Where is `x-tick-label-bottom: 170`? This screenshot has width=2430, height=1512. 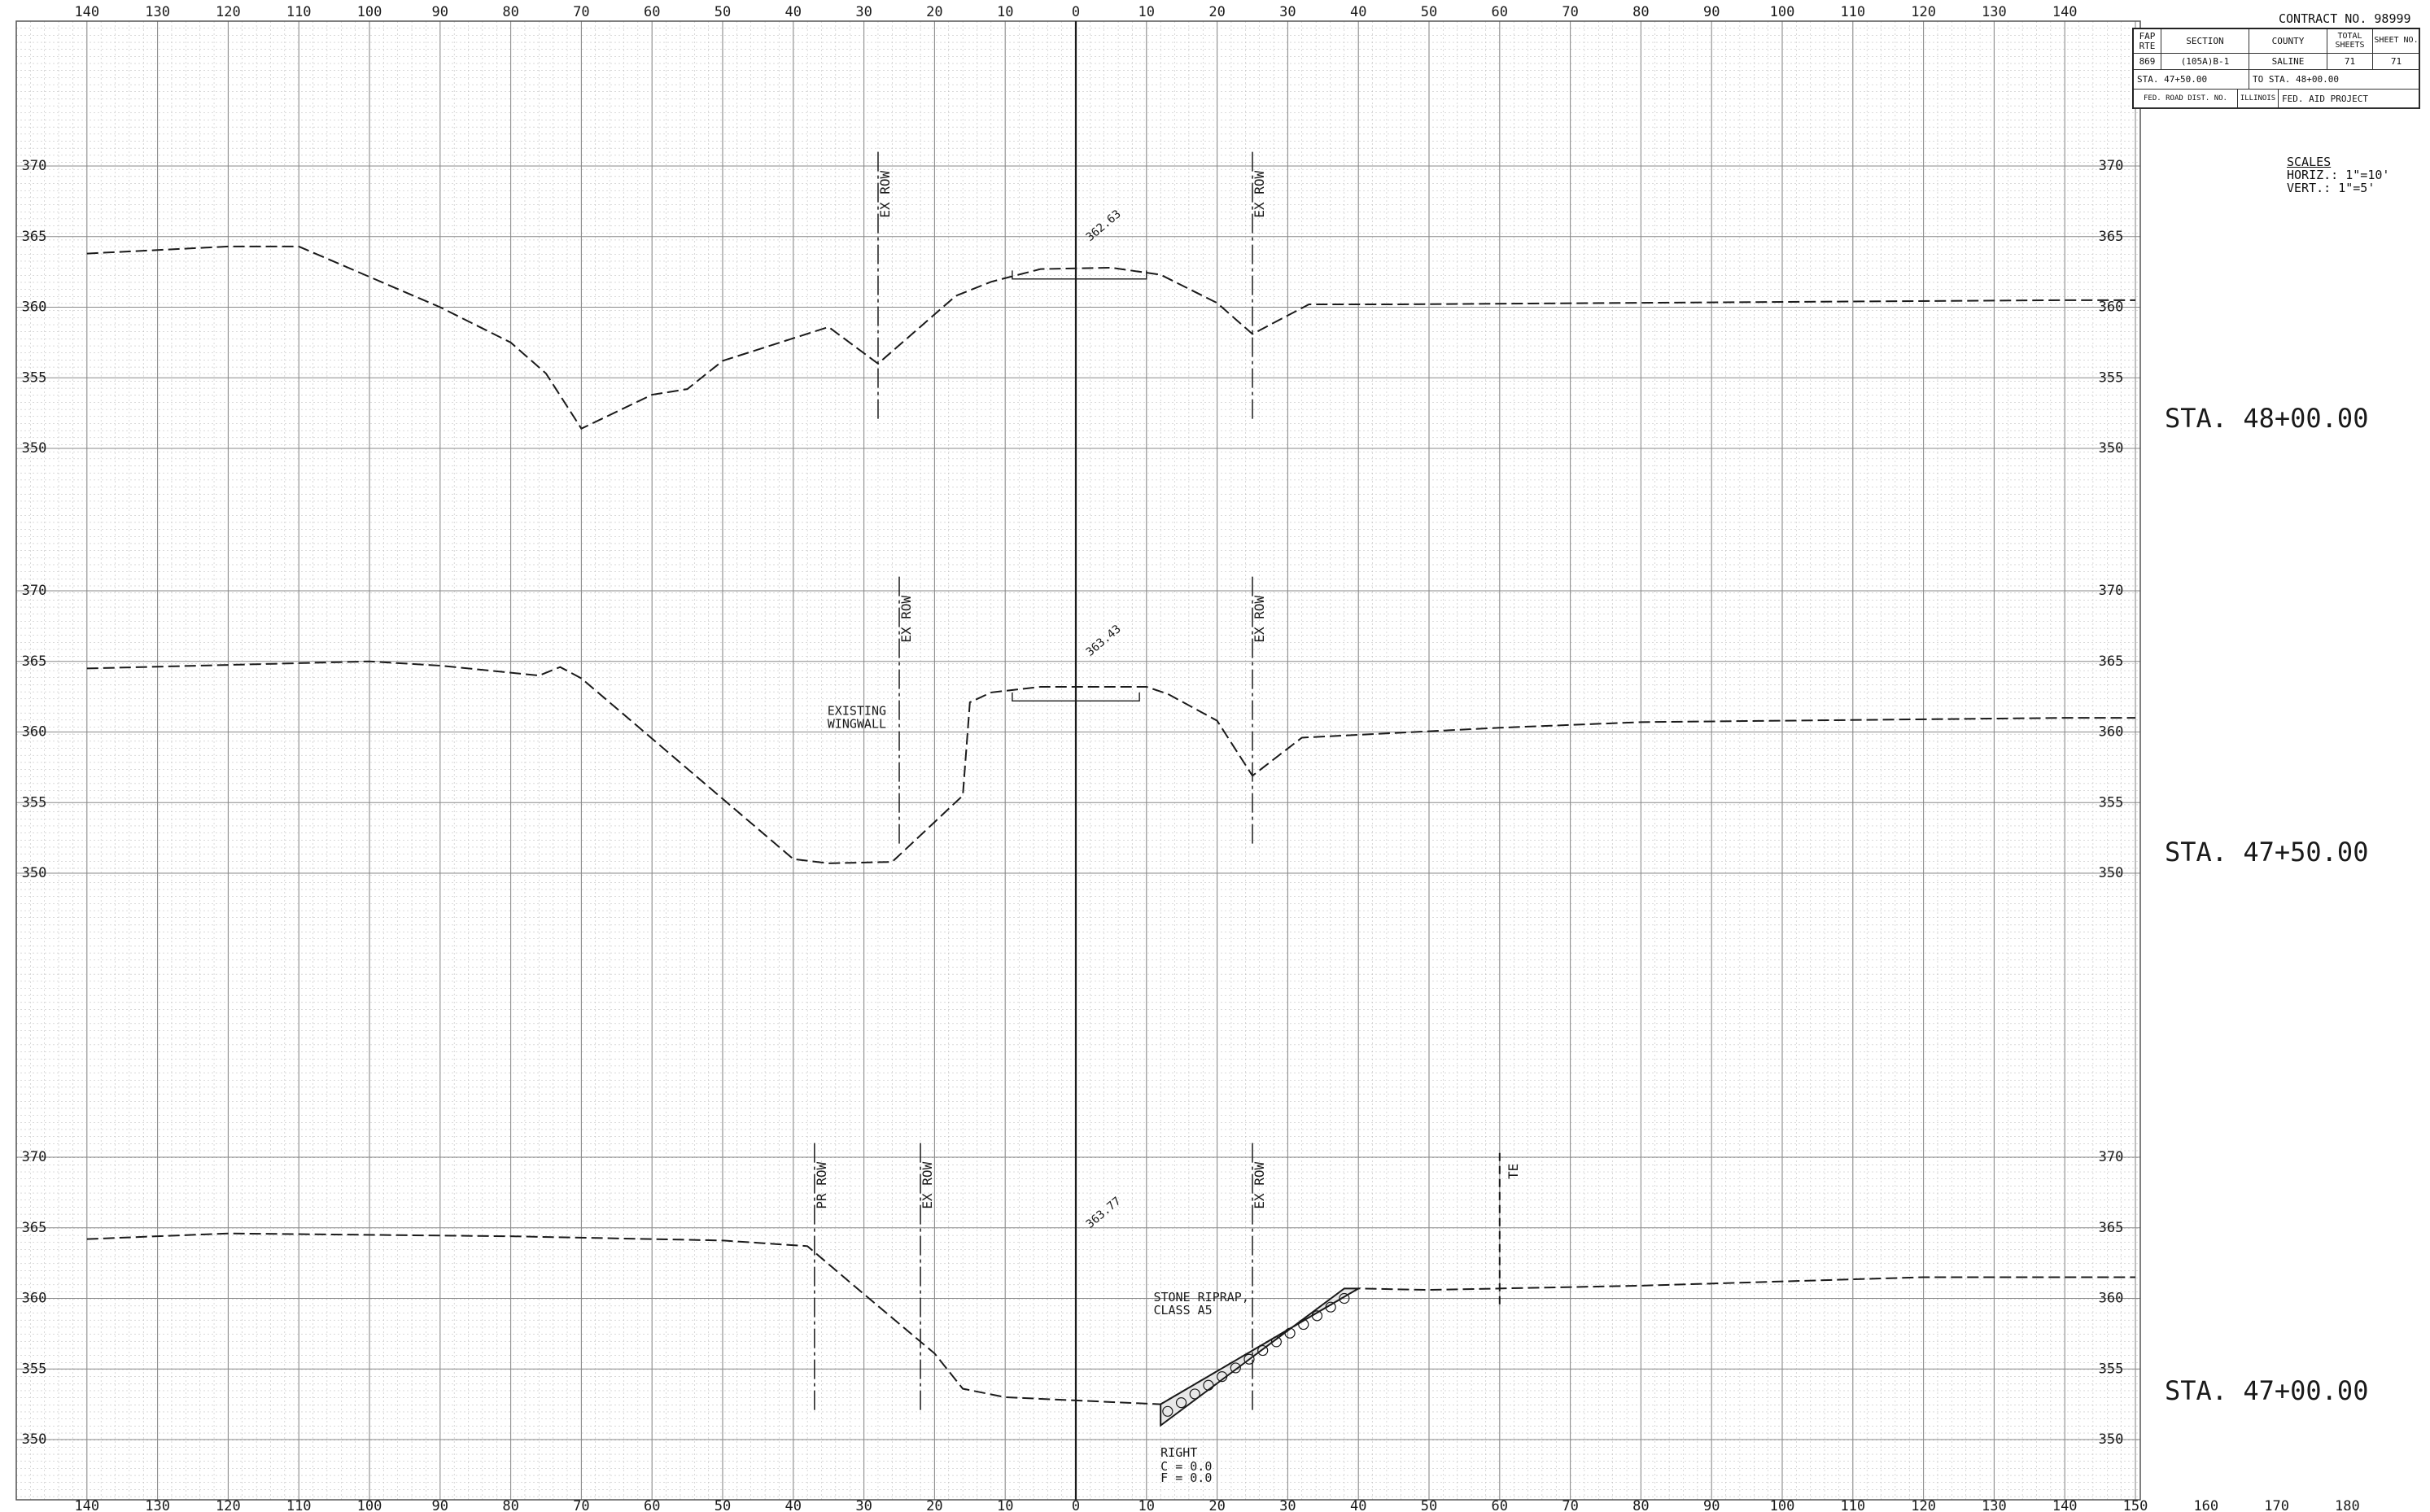 x-tick-label-bottom: 170 is located at coordinates (2276, 1505).